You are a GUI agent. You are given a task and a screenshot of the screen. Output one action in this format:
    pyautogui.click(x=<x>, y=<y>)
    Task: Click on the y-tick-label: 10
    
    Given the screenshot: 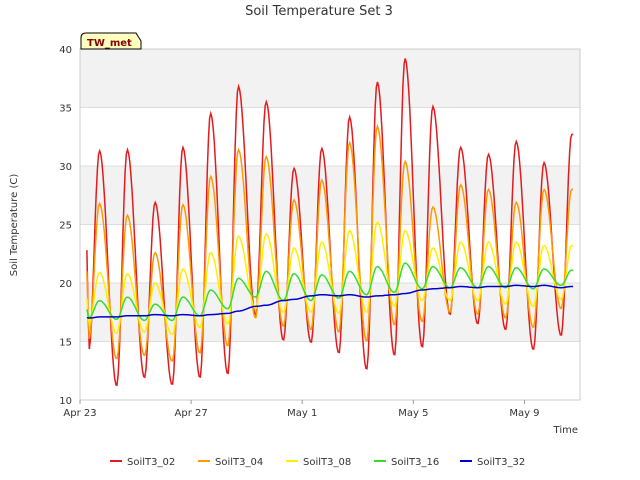 What is the action you would take?
    pyautogui.click(x=65, y=401)
    